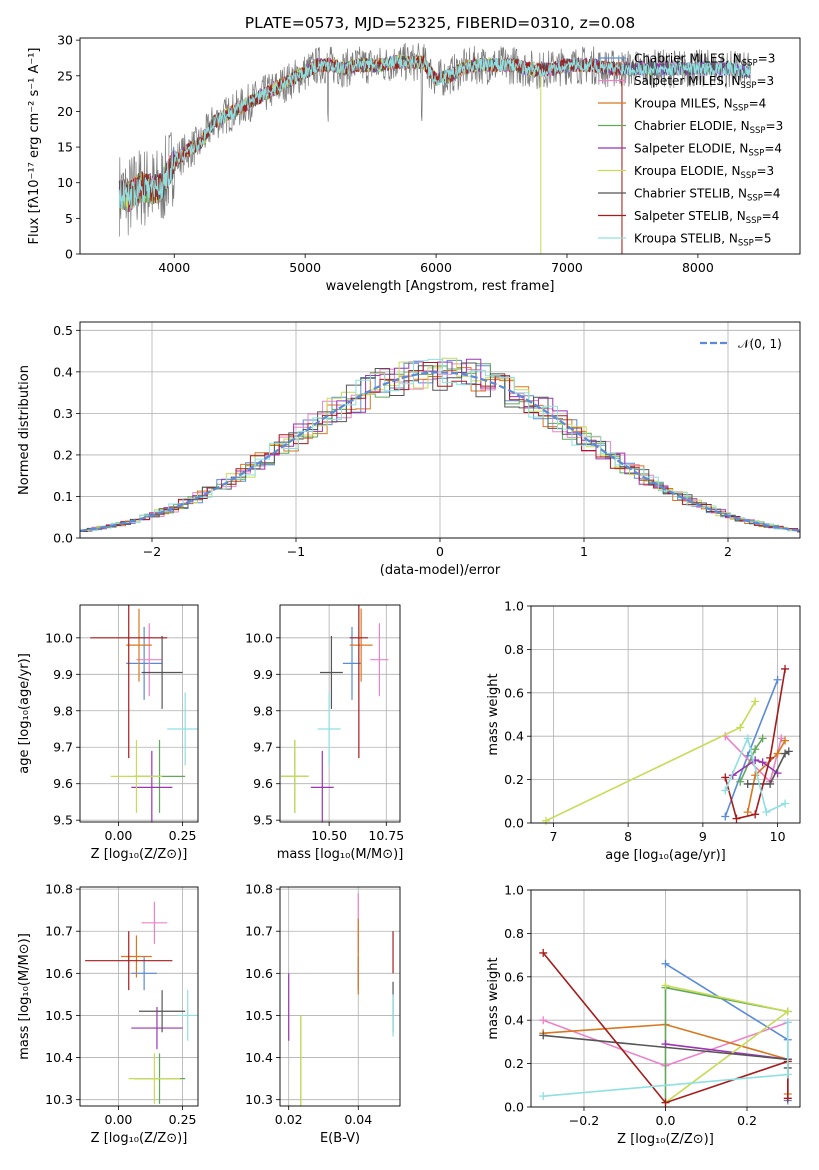 The width and height of the screenshot is (819, 1170). What do you see at coordinates (698, 267) in the screenshot?
I see `x-tick-label: 8000` at bounding box center [698, 267].